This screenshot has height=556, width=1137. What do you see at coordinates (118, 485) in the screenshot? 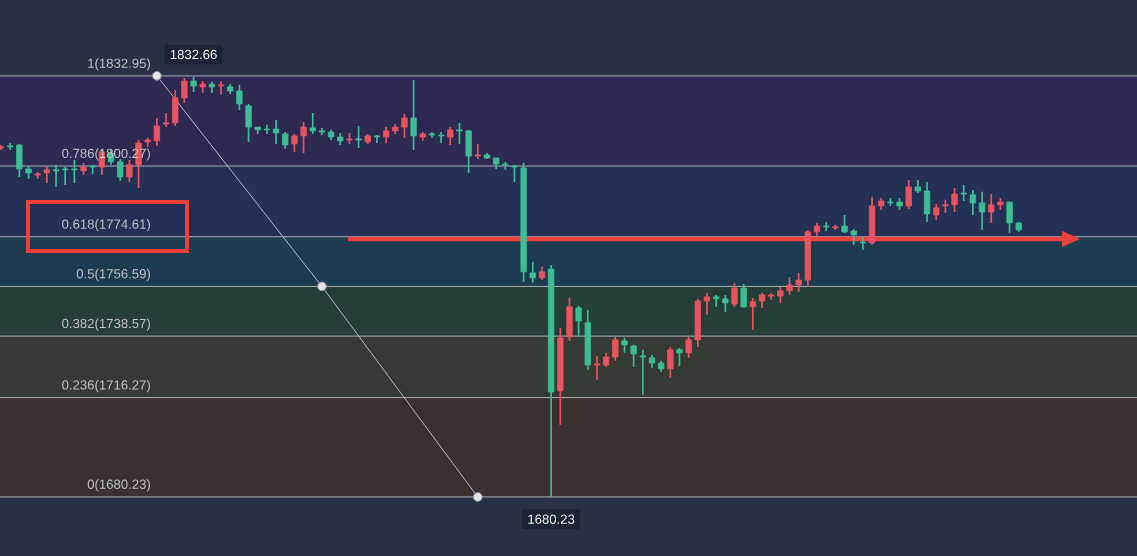
I see `ref-line-label: 0(1680.23)` at bounding box center [118, 485].